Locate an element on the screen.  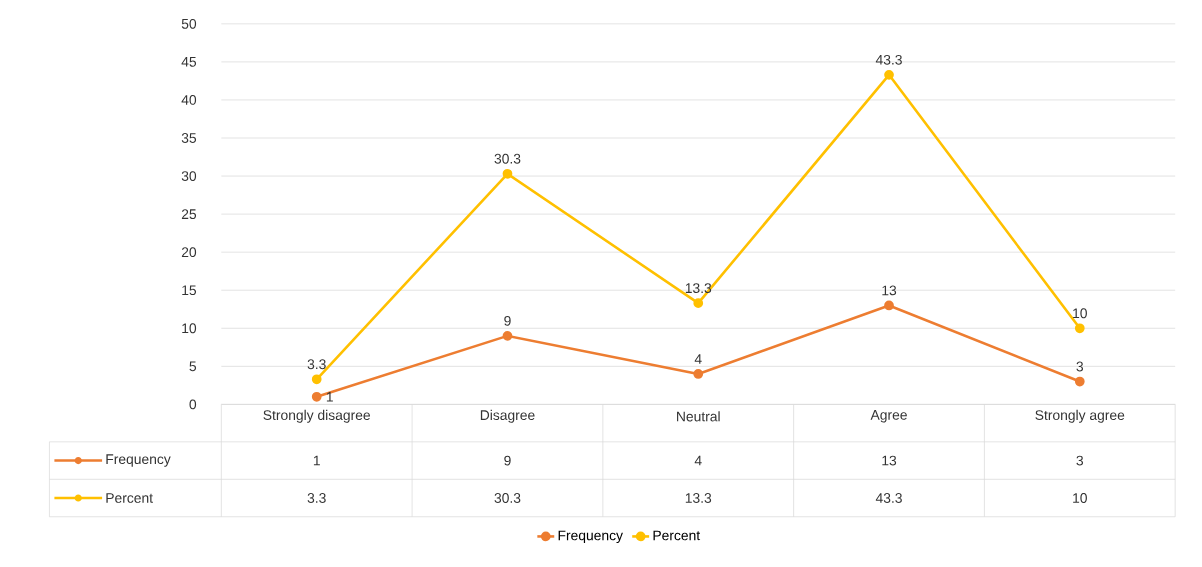
text: 1 is located at coordinates (329, 396).